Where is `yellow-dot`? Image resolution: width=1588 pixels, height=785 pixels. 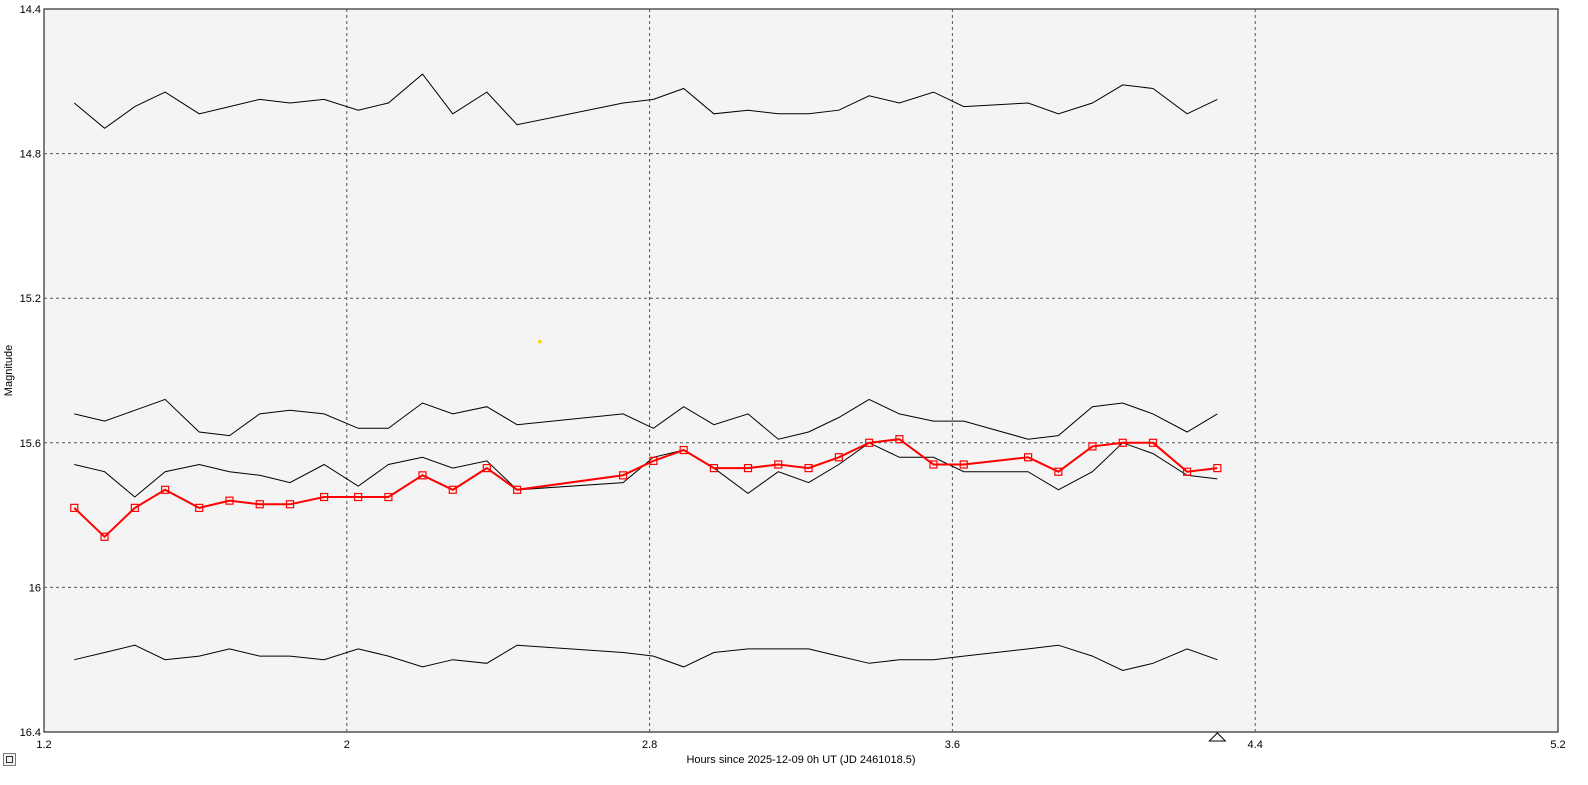
yellow-dot is located at coordinates (540, 341).